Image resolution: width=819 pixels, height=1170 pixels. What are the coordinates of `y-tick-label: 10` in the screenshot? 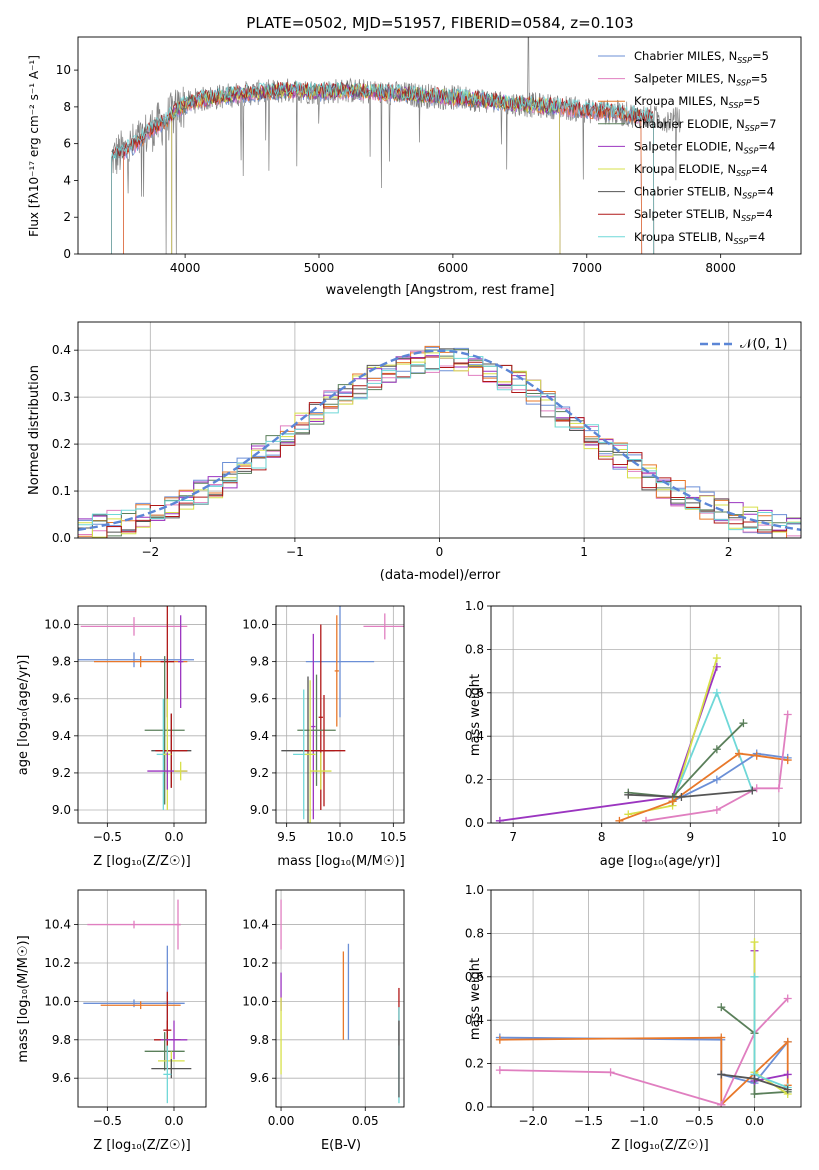 It's located at (63, 70).